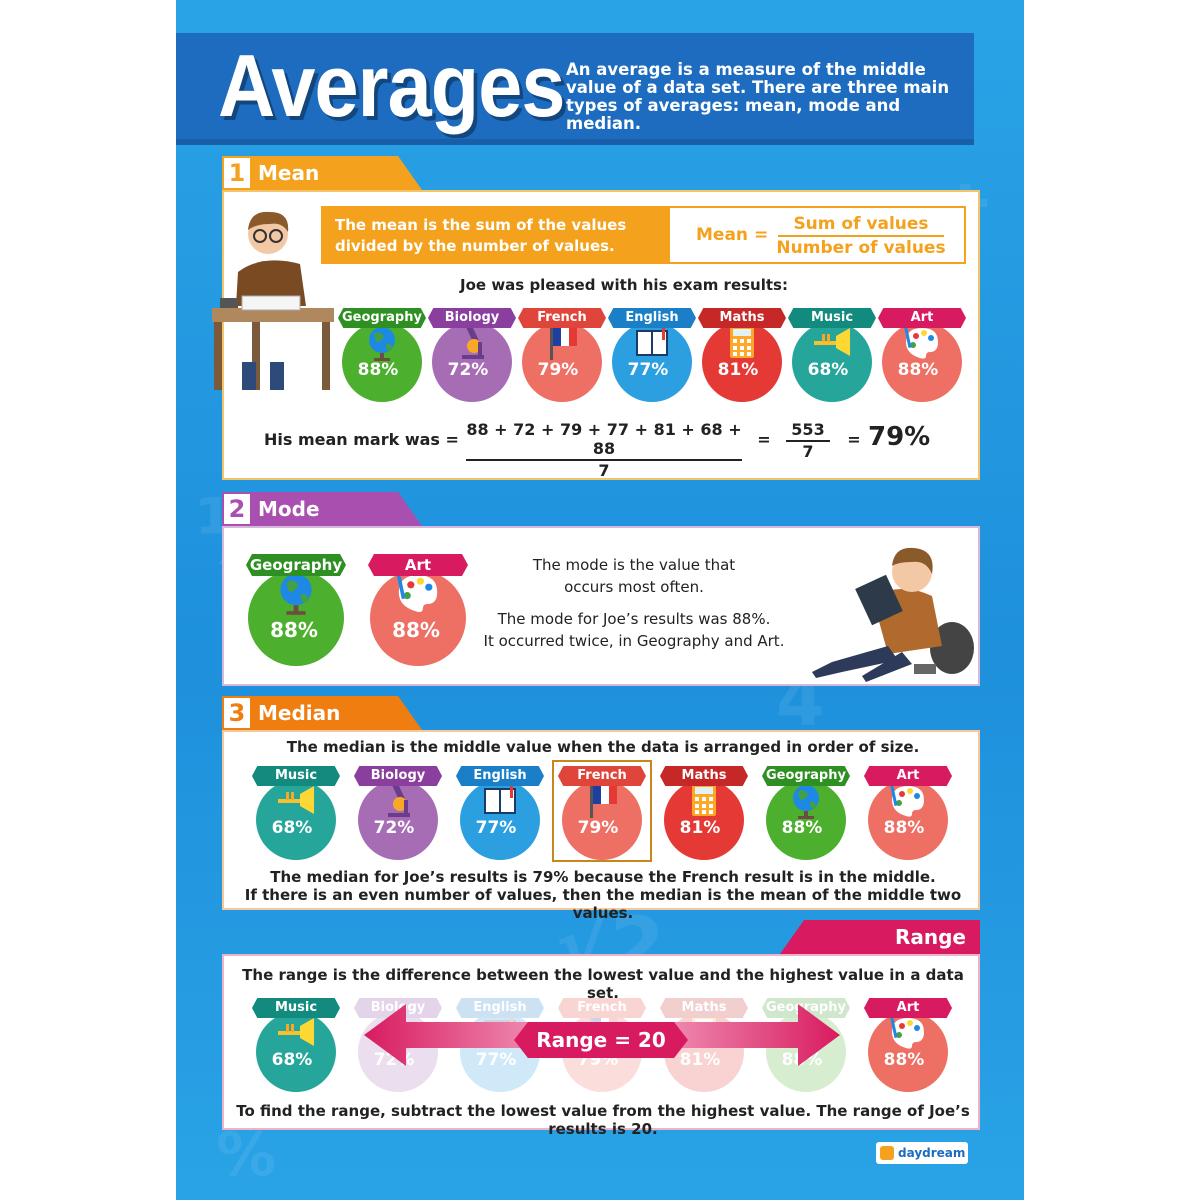 The image size is (1200, 1200). I want to click on mode-line-4: It occurred twice, in Geography and Art., so click(634, 641).